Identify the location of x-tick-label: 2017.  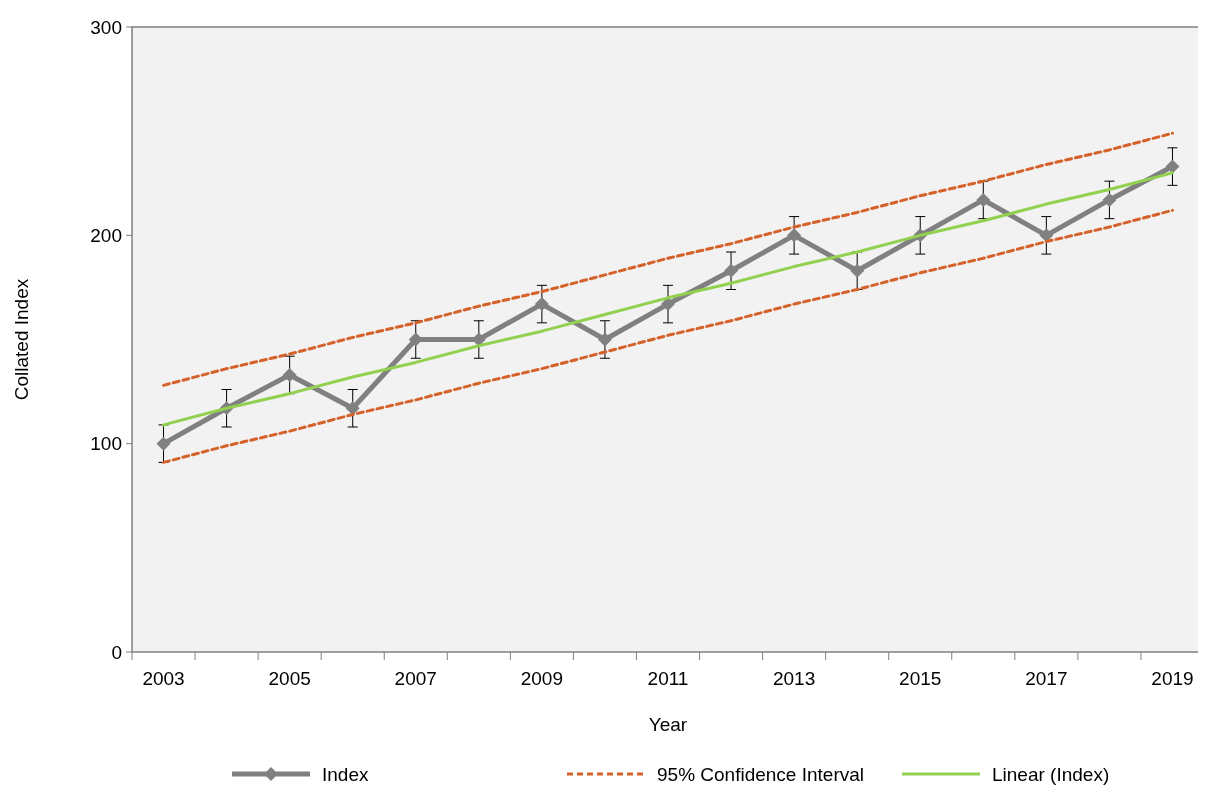
(1046, 678).